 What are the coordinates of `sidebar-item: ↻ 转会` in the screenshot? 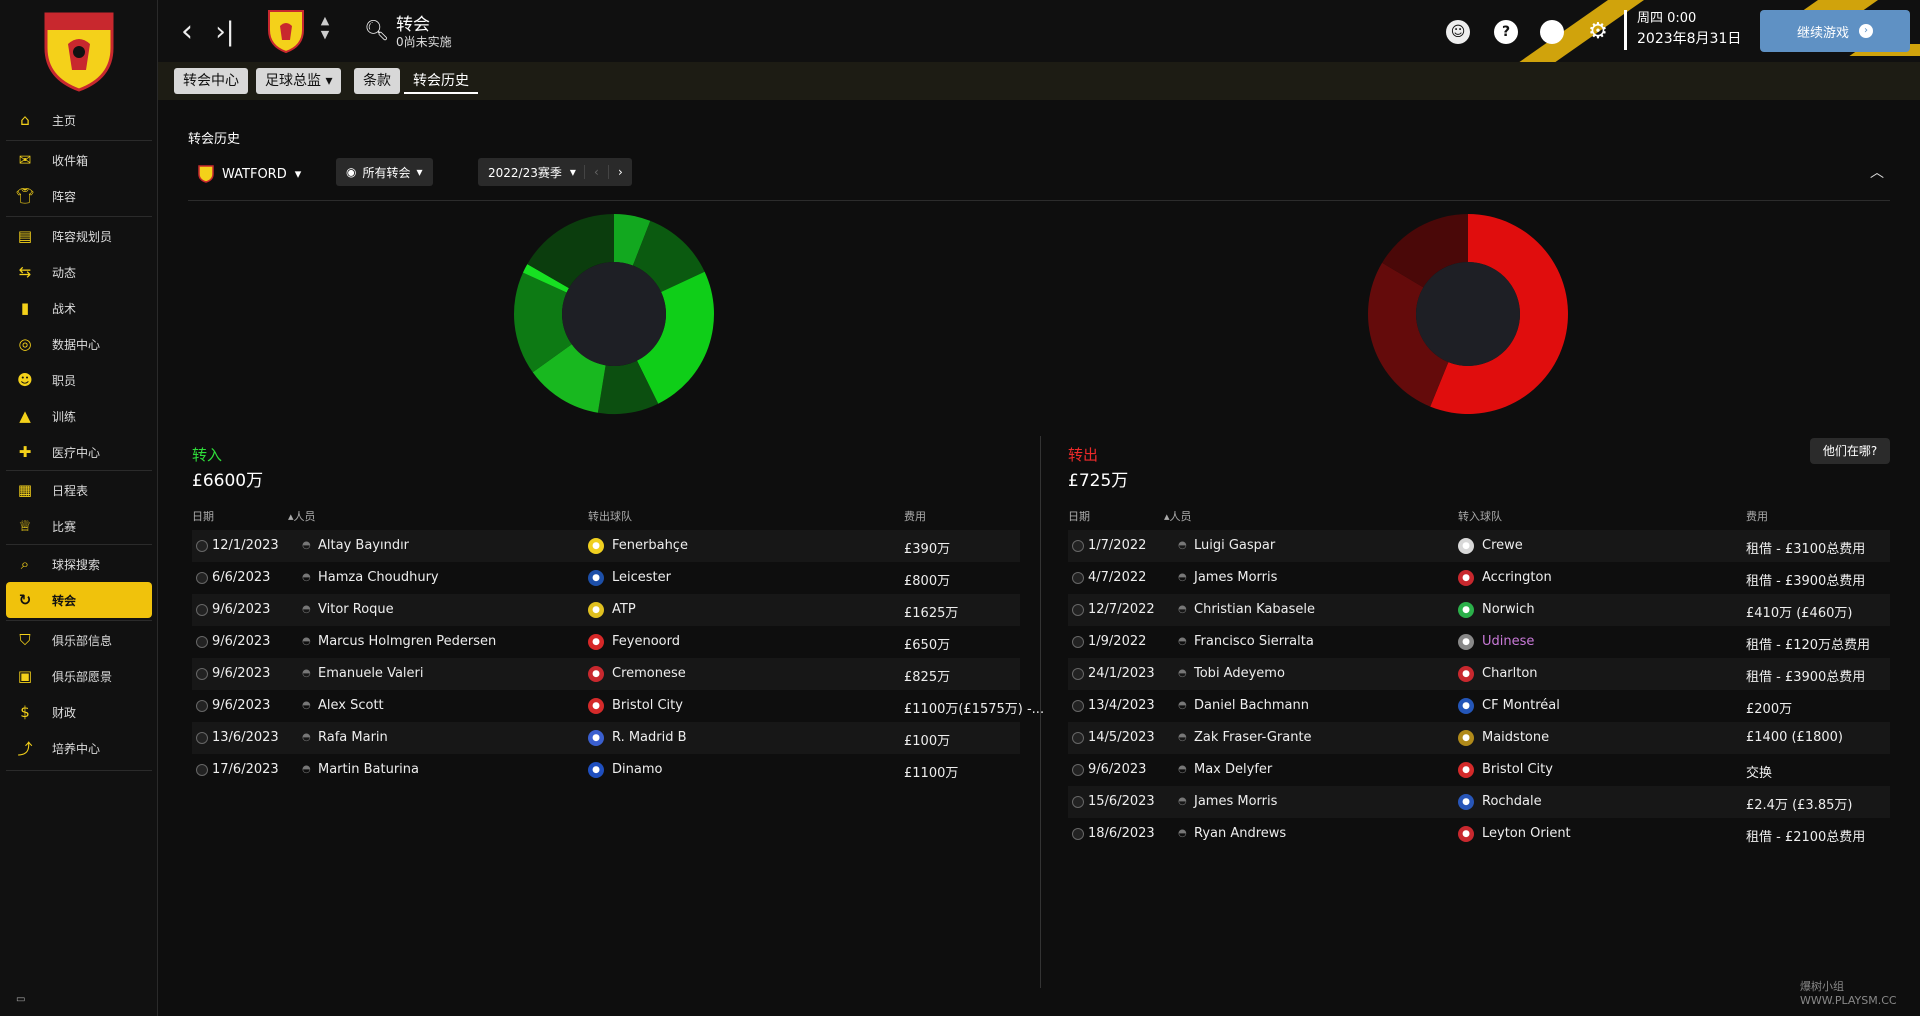 It's located at (79, 600).